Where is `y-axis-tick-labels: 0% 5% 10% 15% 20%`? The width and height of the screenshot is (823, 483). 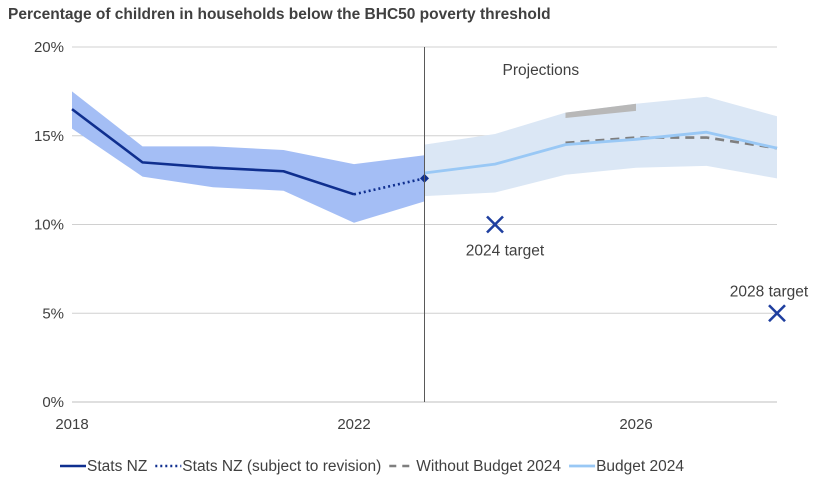
y-axis-tick-labels: 0% 5% 10% 15% 20% is located at coordinates (49, 225).